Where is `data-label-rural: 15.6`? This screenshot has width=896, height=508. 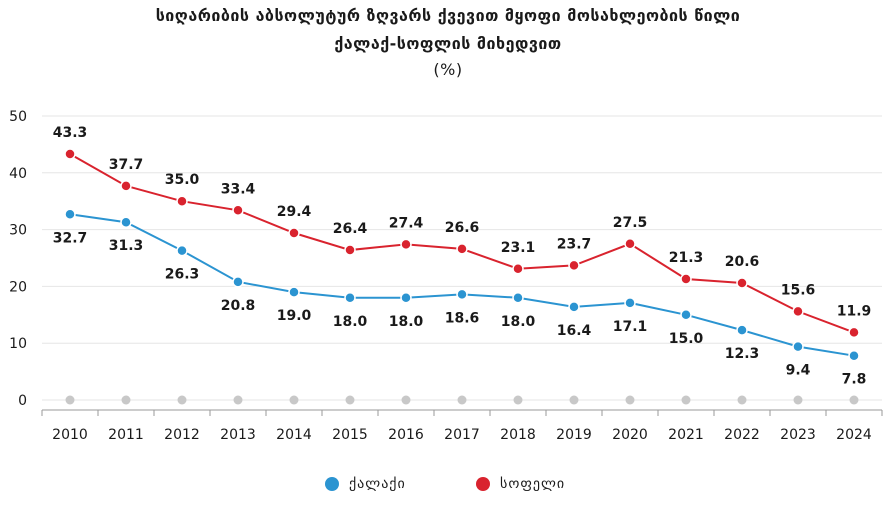 data-label-rural: 15.6 is located at coordinates (798, 290).